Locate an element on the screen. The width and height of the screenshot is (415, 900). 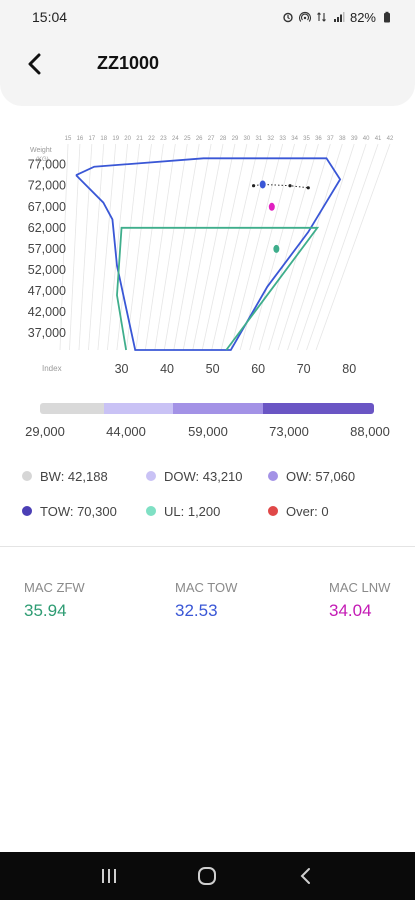
x-tick-label: 40 is located at coordinates (167, 369).